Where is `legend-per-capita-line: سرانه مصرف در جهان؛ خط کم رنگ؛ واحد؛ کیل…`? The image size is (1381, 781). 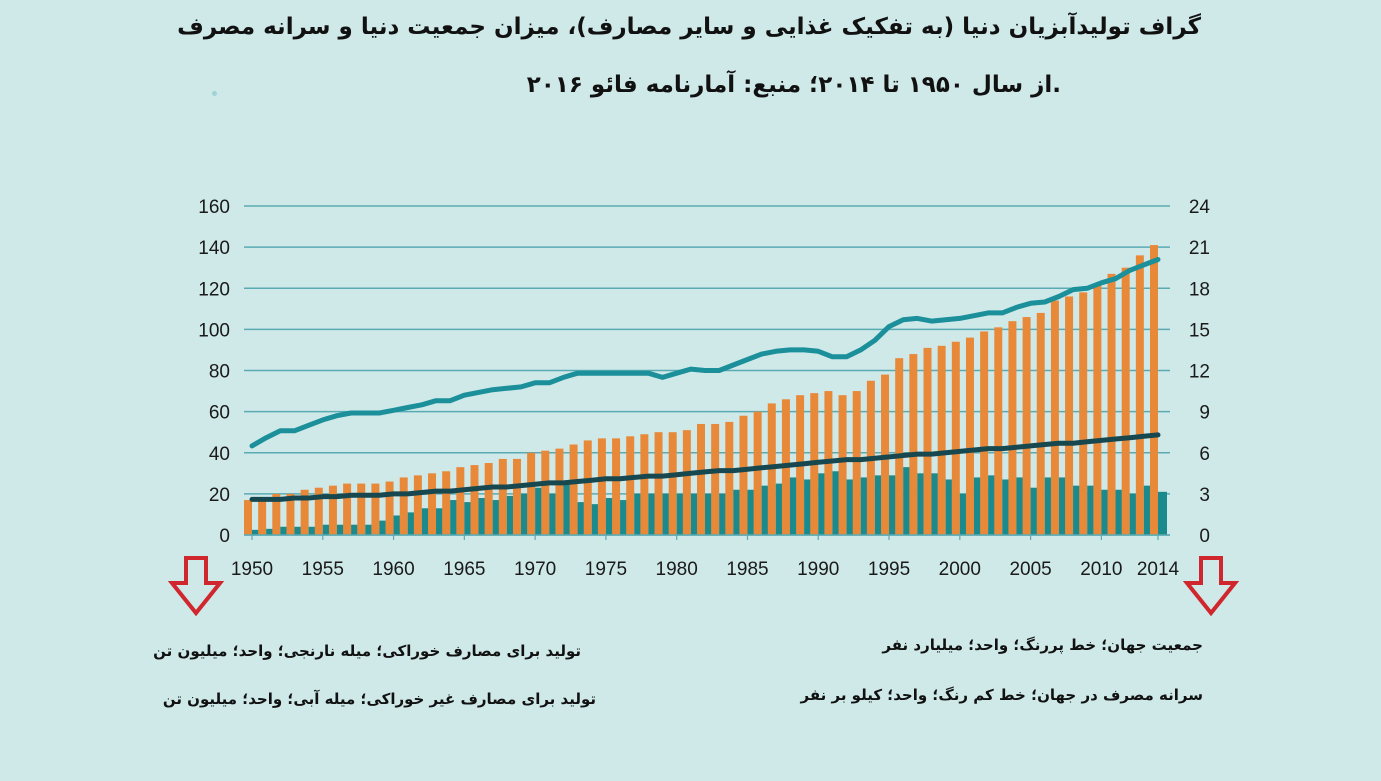
legend-per-capita-line: سرانه مصرف در جهان؛ خط کم رنگ؛ واحد؛ کیل… is located at coordinates (1002, 695).